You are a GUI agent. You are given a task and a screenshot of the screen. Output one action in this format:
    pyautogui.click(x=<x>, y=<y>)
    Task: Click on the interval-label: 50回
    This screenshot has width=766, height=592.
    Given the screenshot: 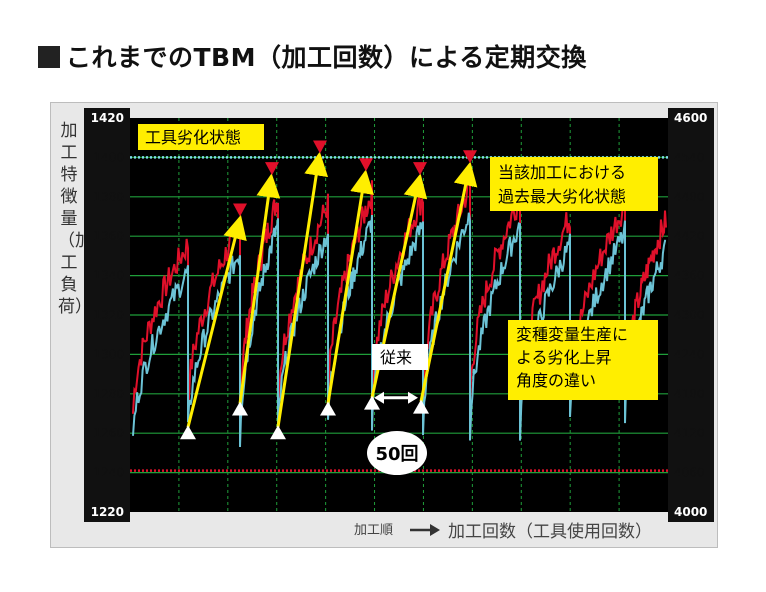 What is the action you would take?
    pyautogui.click(x=396, y=454)
    